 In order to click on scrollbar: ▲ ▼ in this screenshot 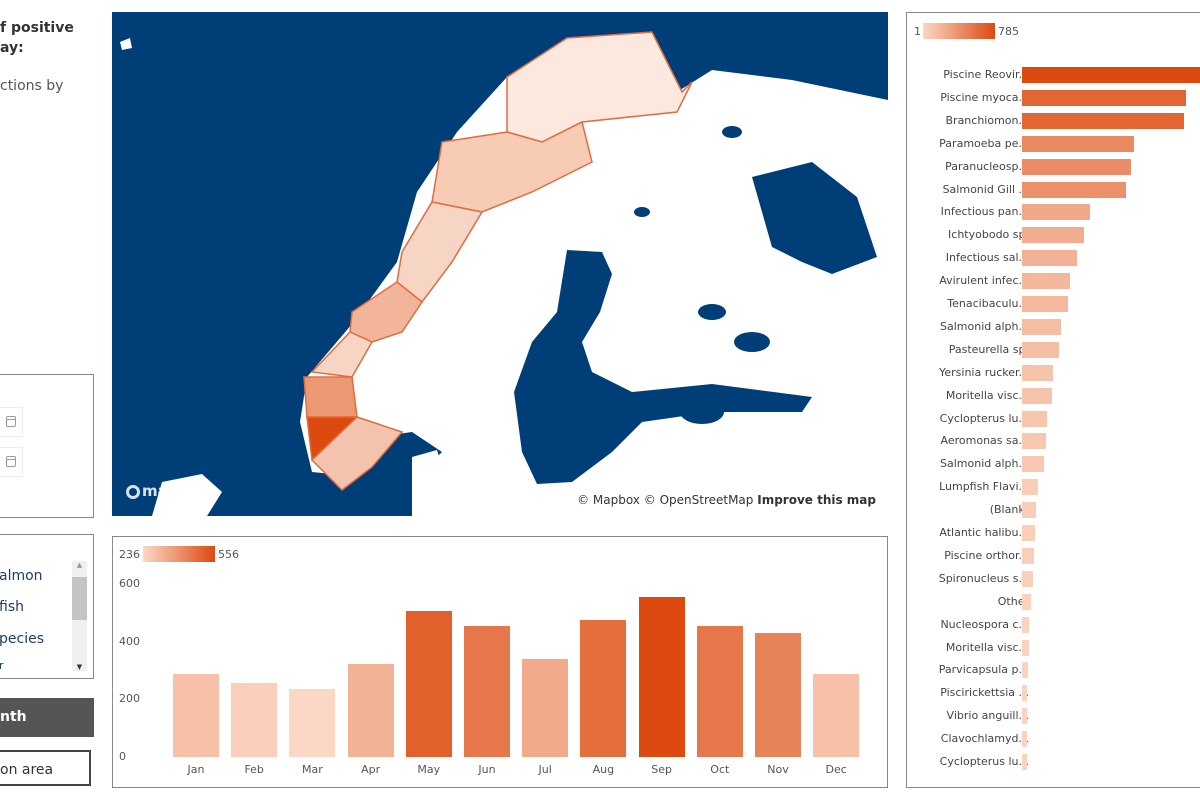, I will do `click(79, 616)`.